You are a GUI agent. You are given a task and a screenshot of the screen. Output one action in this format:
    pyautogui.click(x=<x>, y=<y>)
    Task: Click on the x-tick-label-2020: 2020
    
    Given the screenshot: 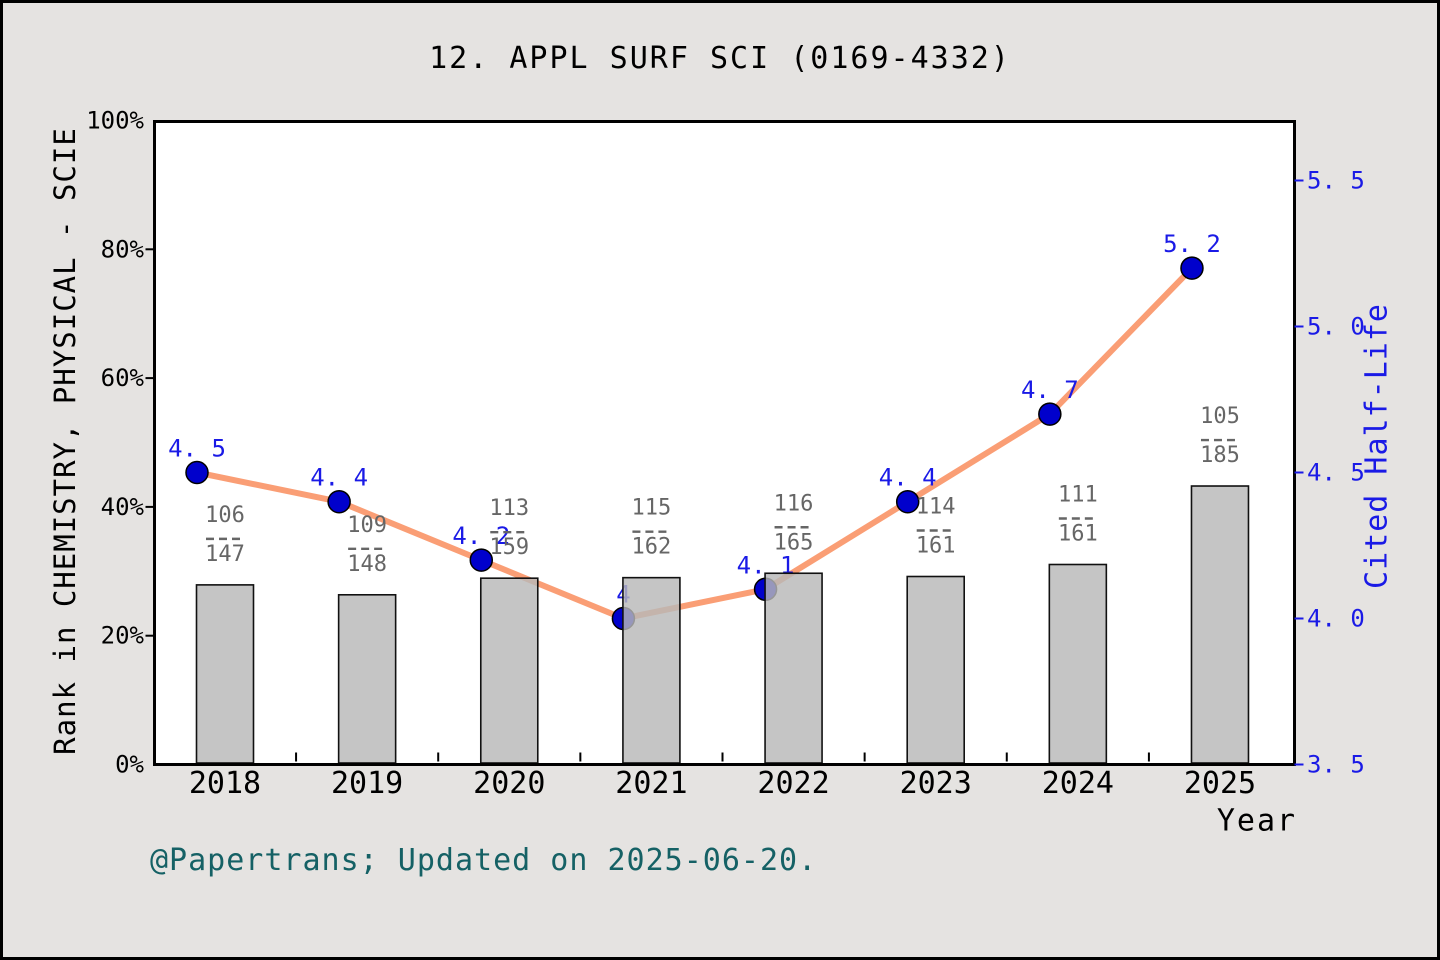 What is the action you would take?
    pyautogui.click(x=509, y=783)
    